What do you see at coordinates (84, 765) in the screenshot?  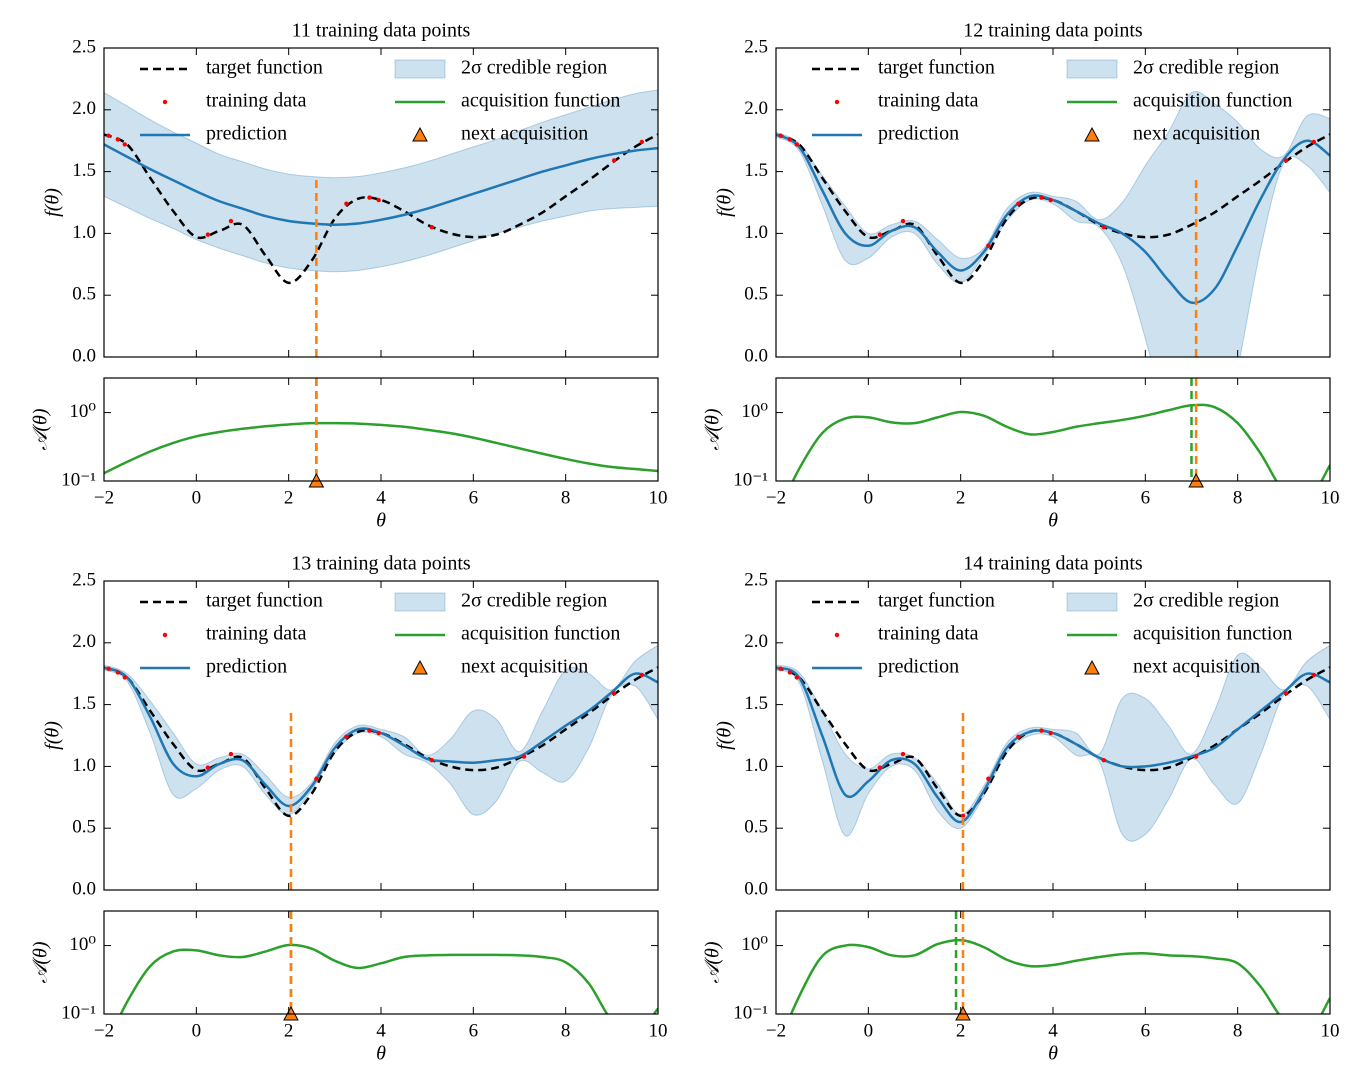 I see `y-tick-label: 1.0` at bounding box center [84, 765].